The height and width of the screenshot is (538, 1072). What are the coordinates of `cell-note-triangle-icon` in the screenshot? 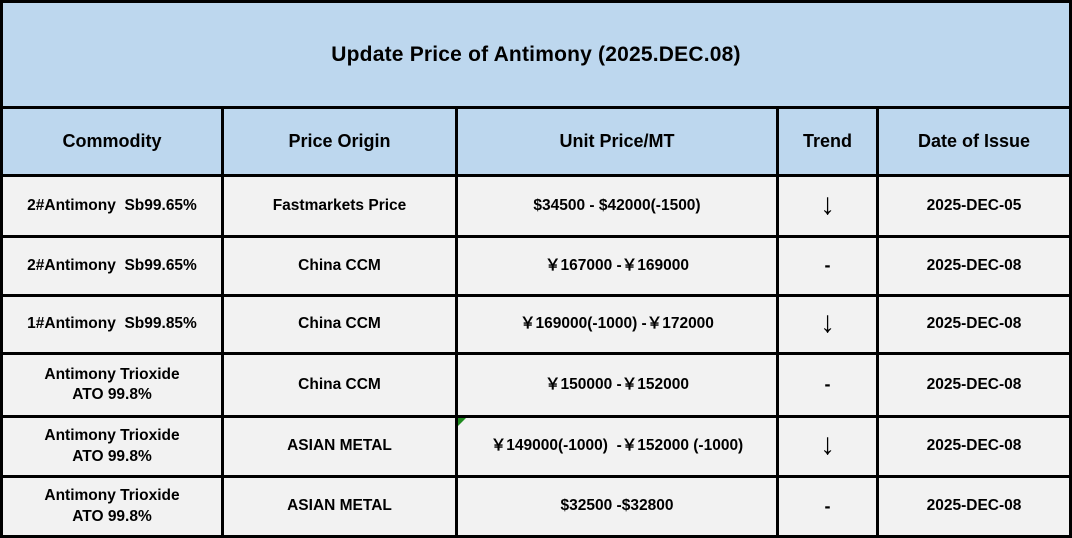 It's located at (462, 422).